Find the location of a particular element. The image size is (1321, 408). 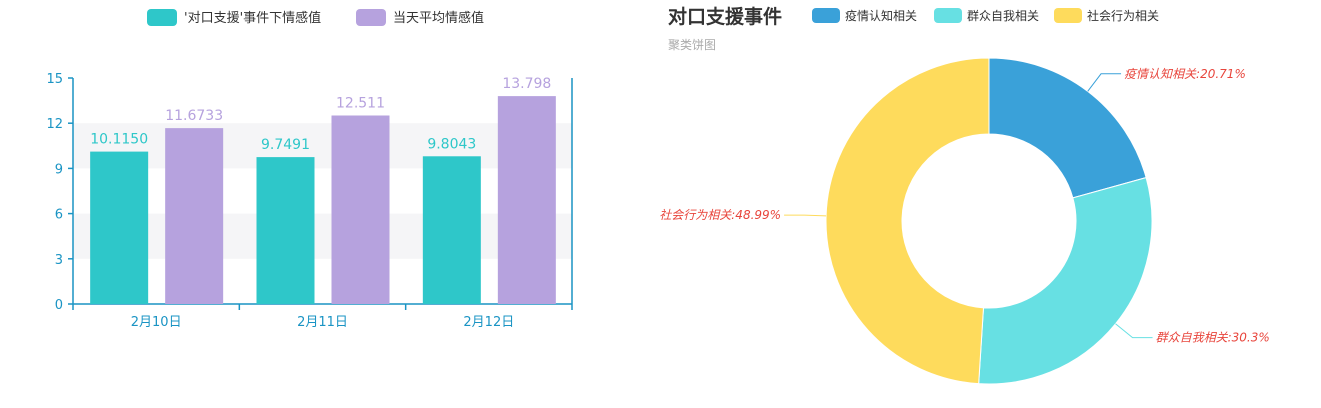

grid-bands is located at coordinates (322, 191).